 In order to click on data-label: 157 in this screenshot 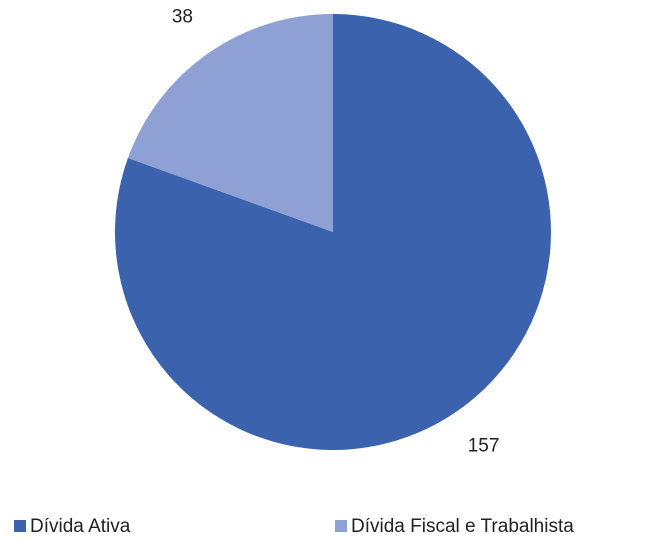, I will do `click(484, 445)`.